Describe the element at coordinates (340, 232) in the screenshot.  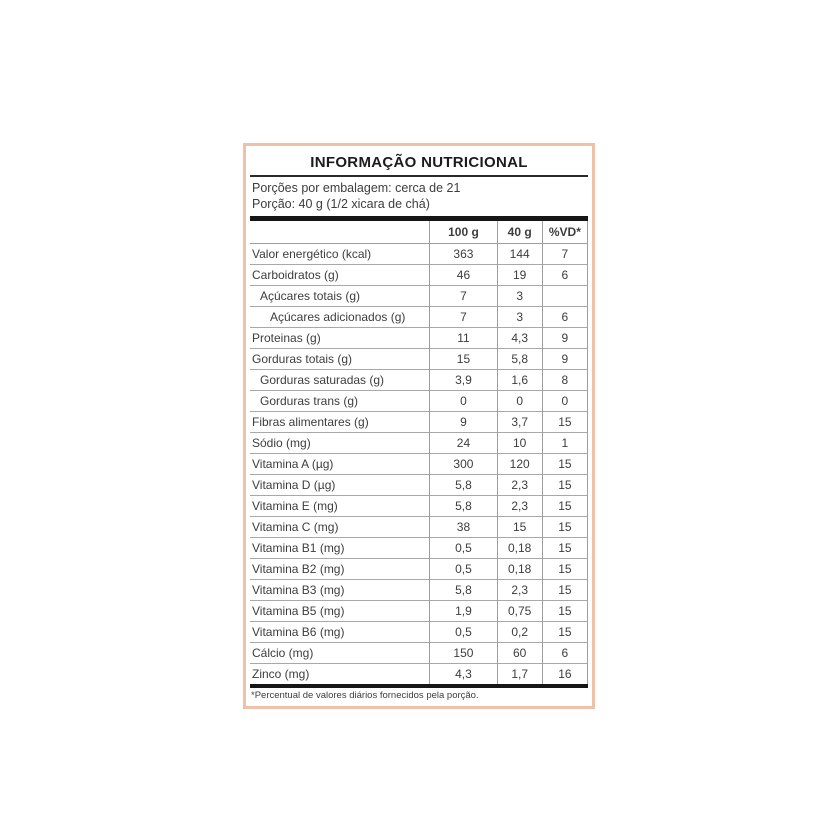
I see `column-header-nutrient` at that location.